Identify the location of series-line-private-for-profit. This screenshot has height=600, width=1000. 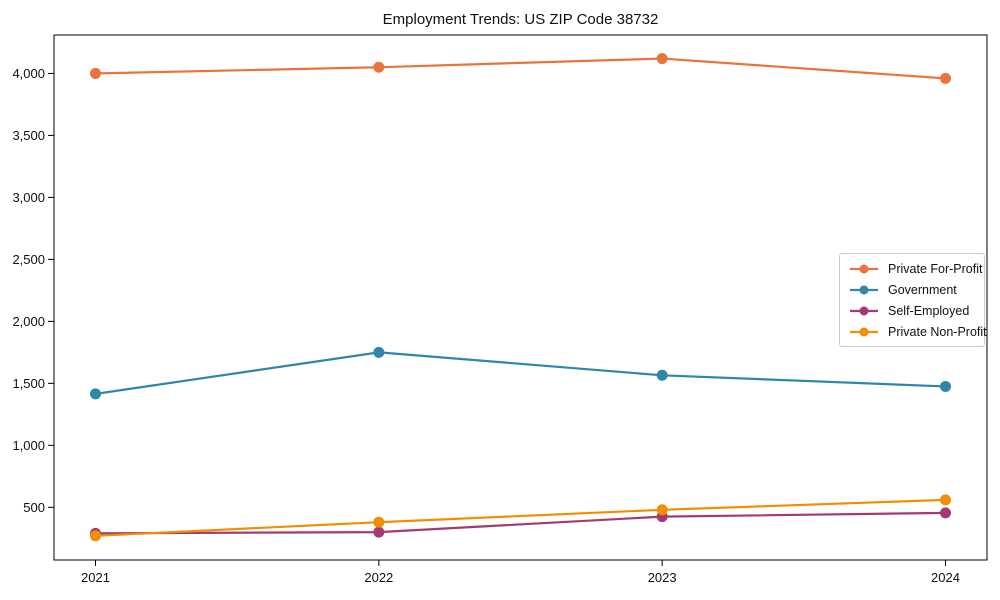
(520, 68).